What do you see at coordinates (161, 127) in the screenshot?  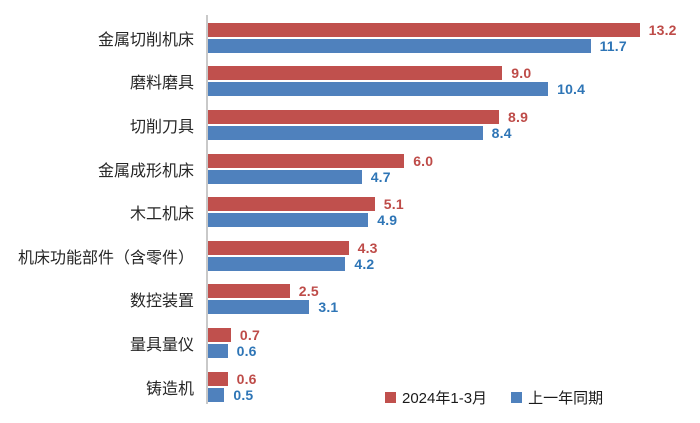 I see `category-label: 切削刀具` at bounding box center [161, 127].